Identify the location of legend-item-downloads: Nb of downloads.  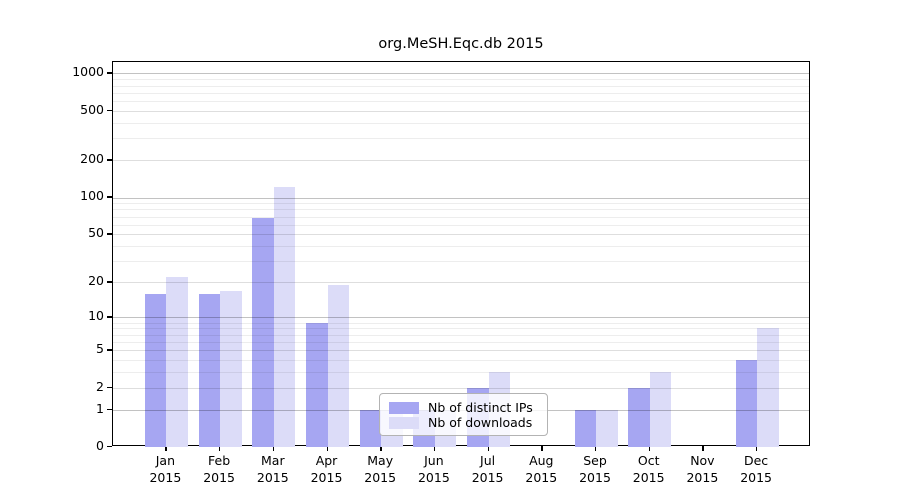
(463, 422).